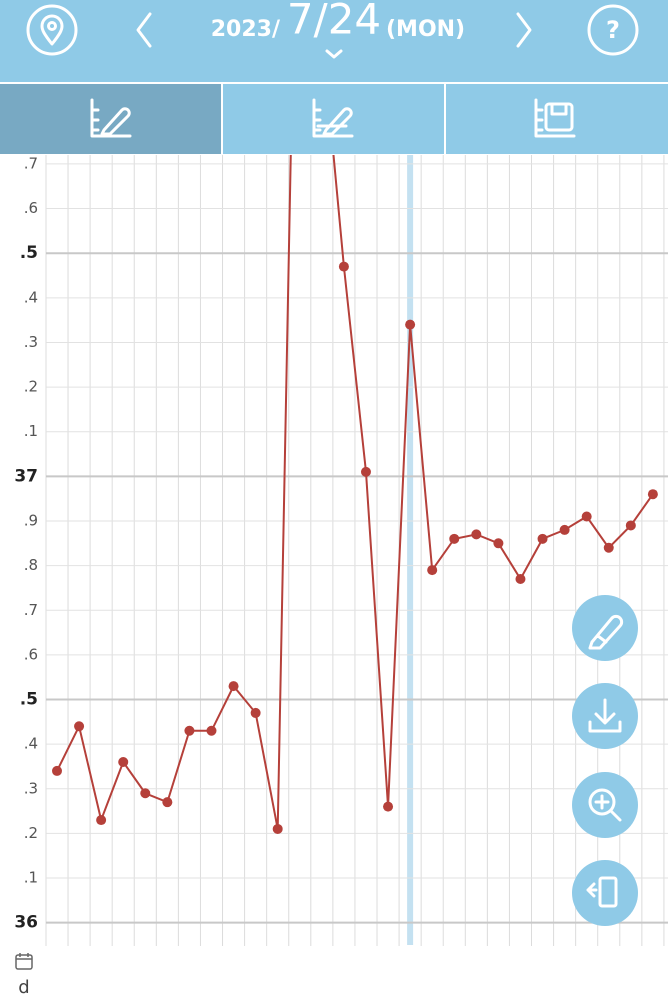 The height and width of the screenshot is (1000, 668). What do you see at coordinates (23, 987) in the screenshot?
I see `cycle-label: d` at bounding box center [23, 987].